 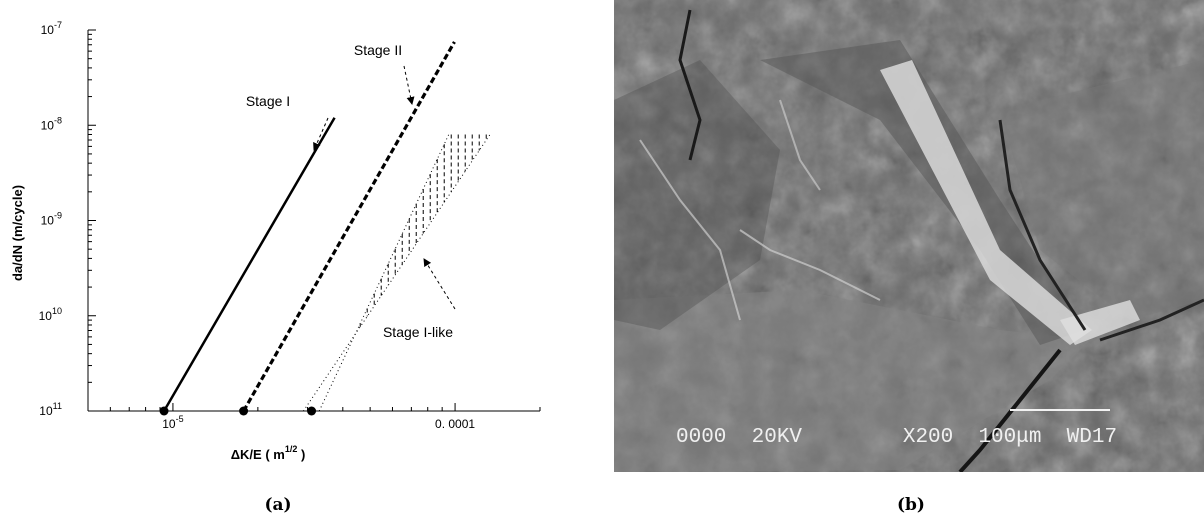 I want to click on y-tick-label: 10⁻⁹, so click(x=51, y=219).